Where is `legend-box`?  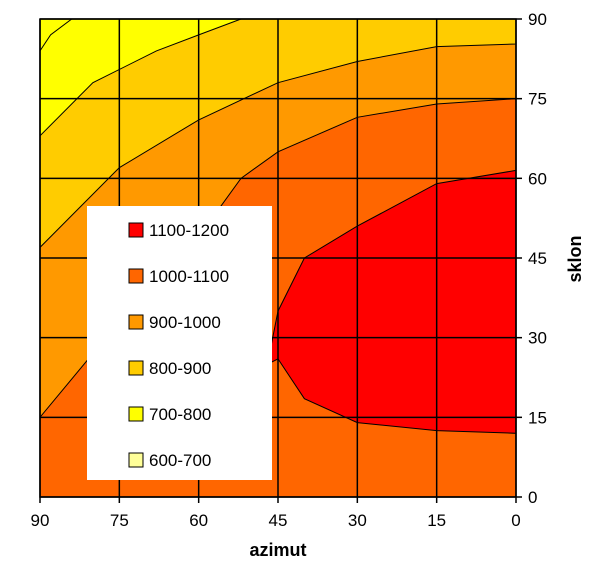 legend-box is located at coordinates (179, 343).